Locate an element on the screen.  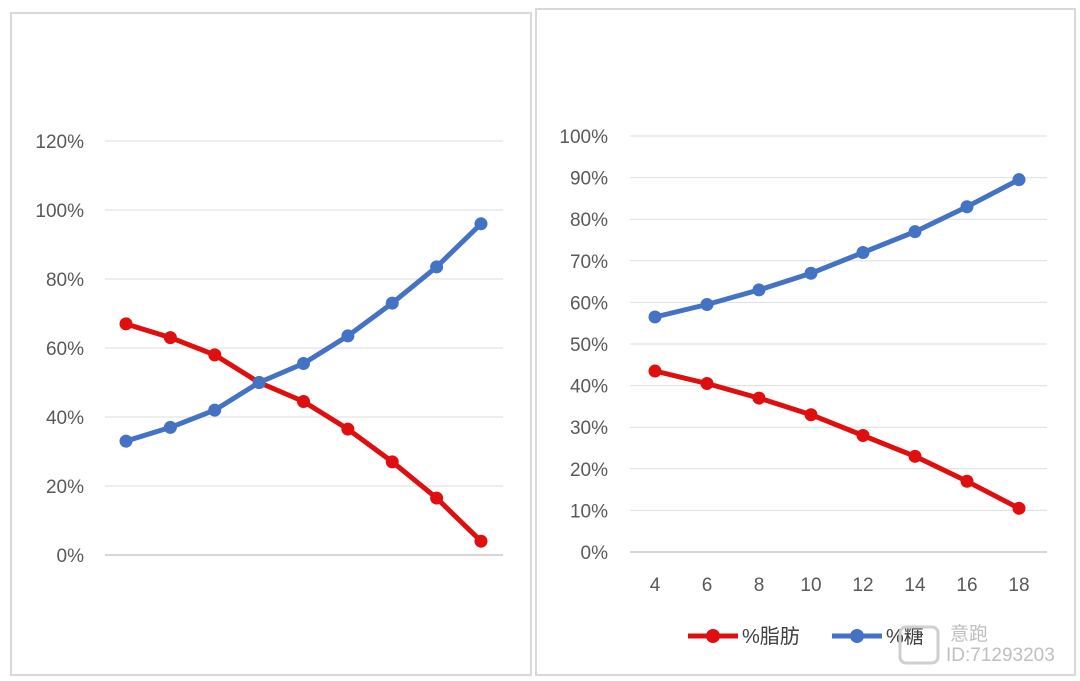
legend-label-fat: %脂肪 is located at coordinates (771, 636).